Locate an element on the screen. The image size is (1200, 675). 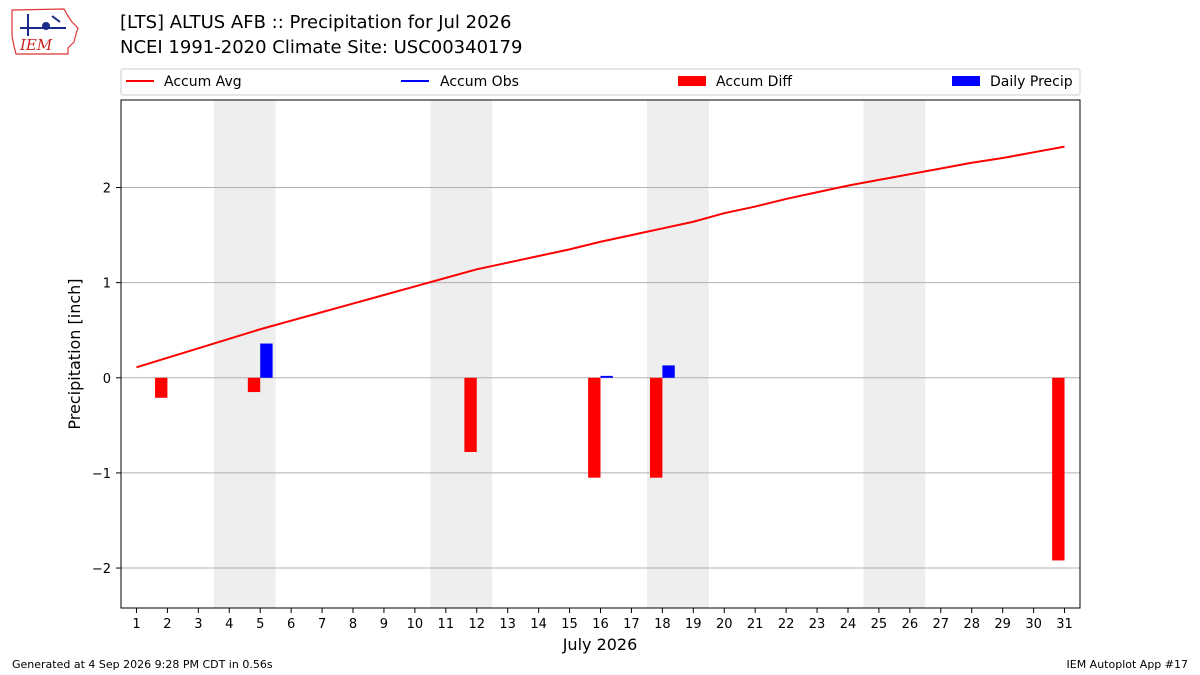
weather-station-icon is located at coordinates (43, 25).